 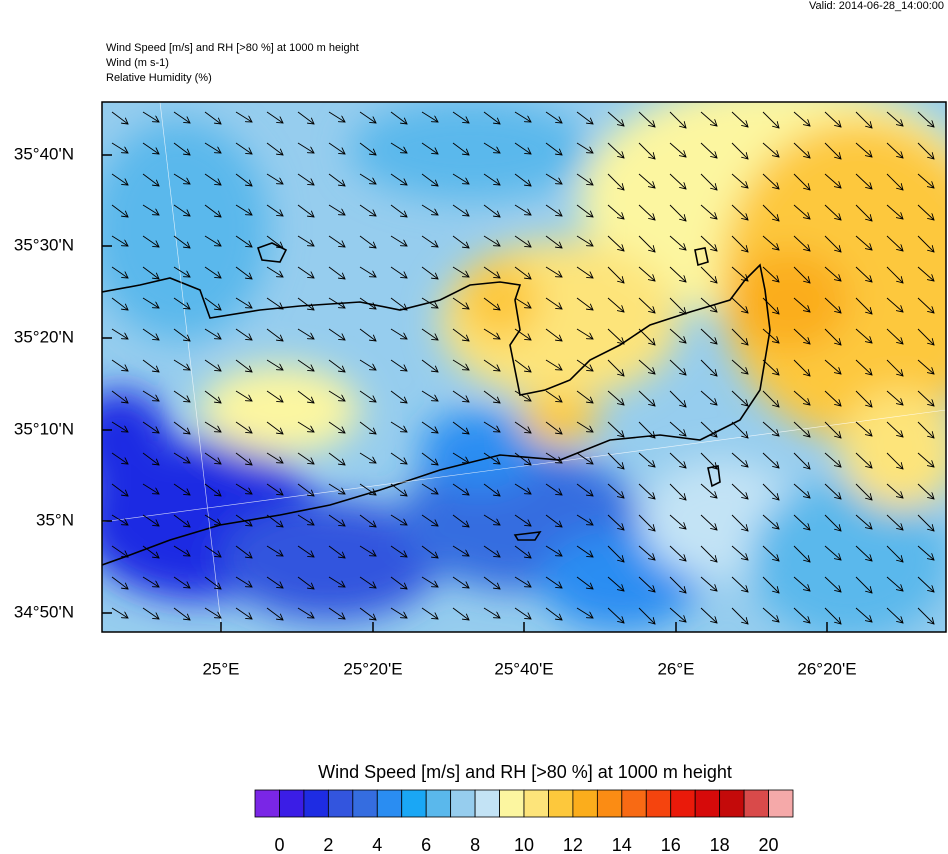 I want to click on lat-label: 34°50'N, so click(x=44, y=611).